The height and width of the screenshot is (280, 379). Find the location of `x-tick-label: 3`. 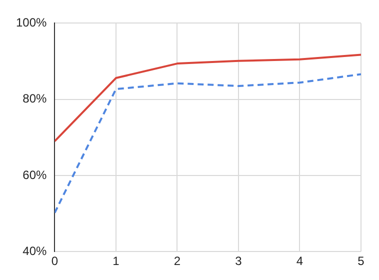

x-tick-label: 3 is located at coordinates (238, 261).